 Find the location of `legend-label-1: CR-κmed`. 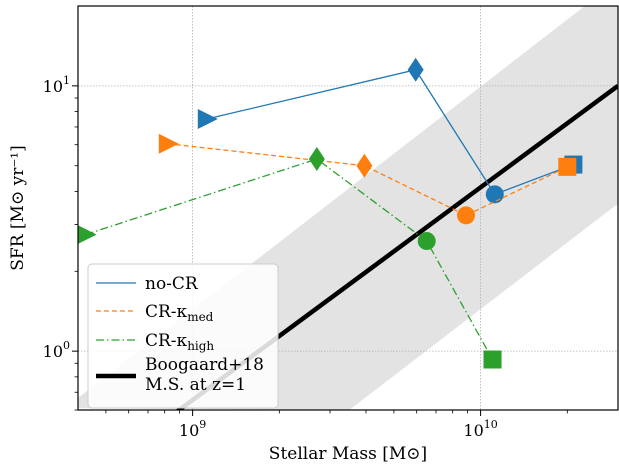

legend-label-1: CR-κmed is located at coordinates (179, 313).